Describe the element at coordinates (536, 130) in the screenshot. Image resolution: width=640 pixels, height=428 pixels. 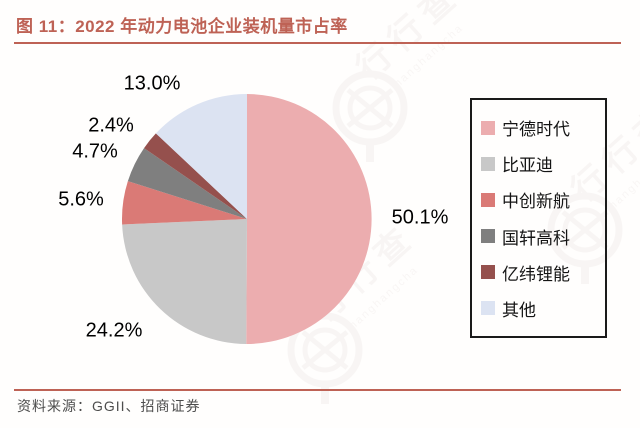
I see `legend-label: 宁德时代` at that location.